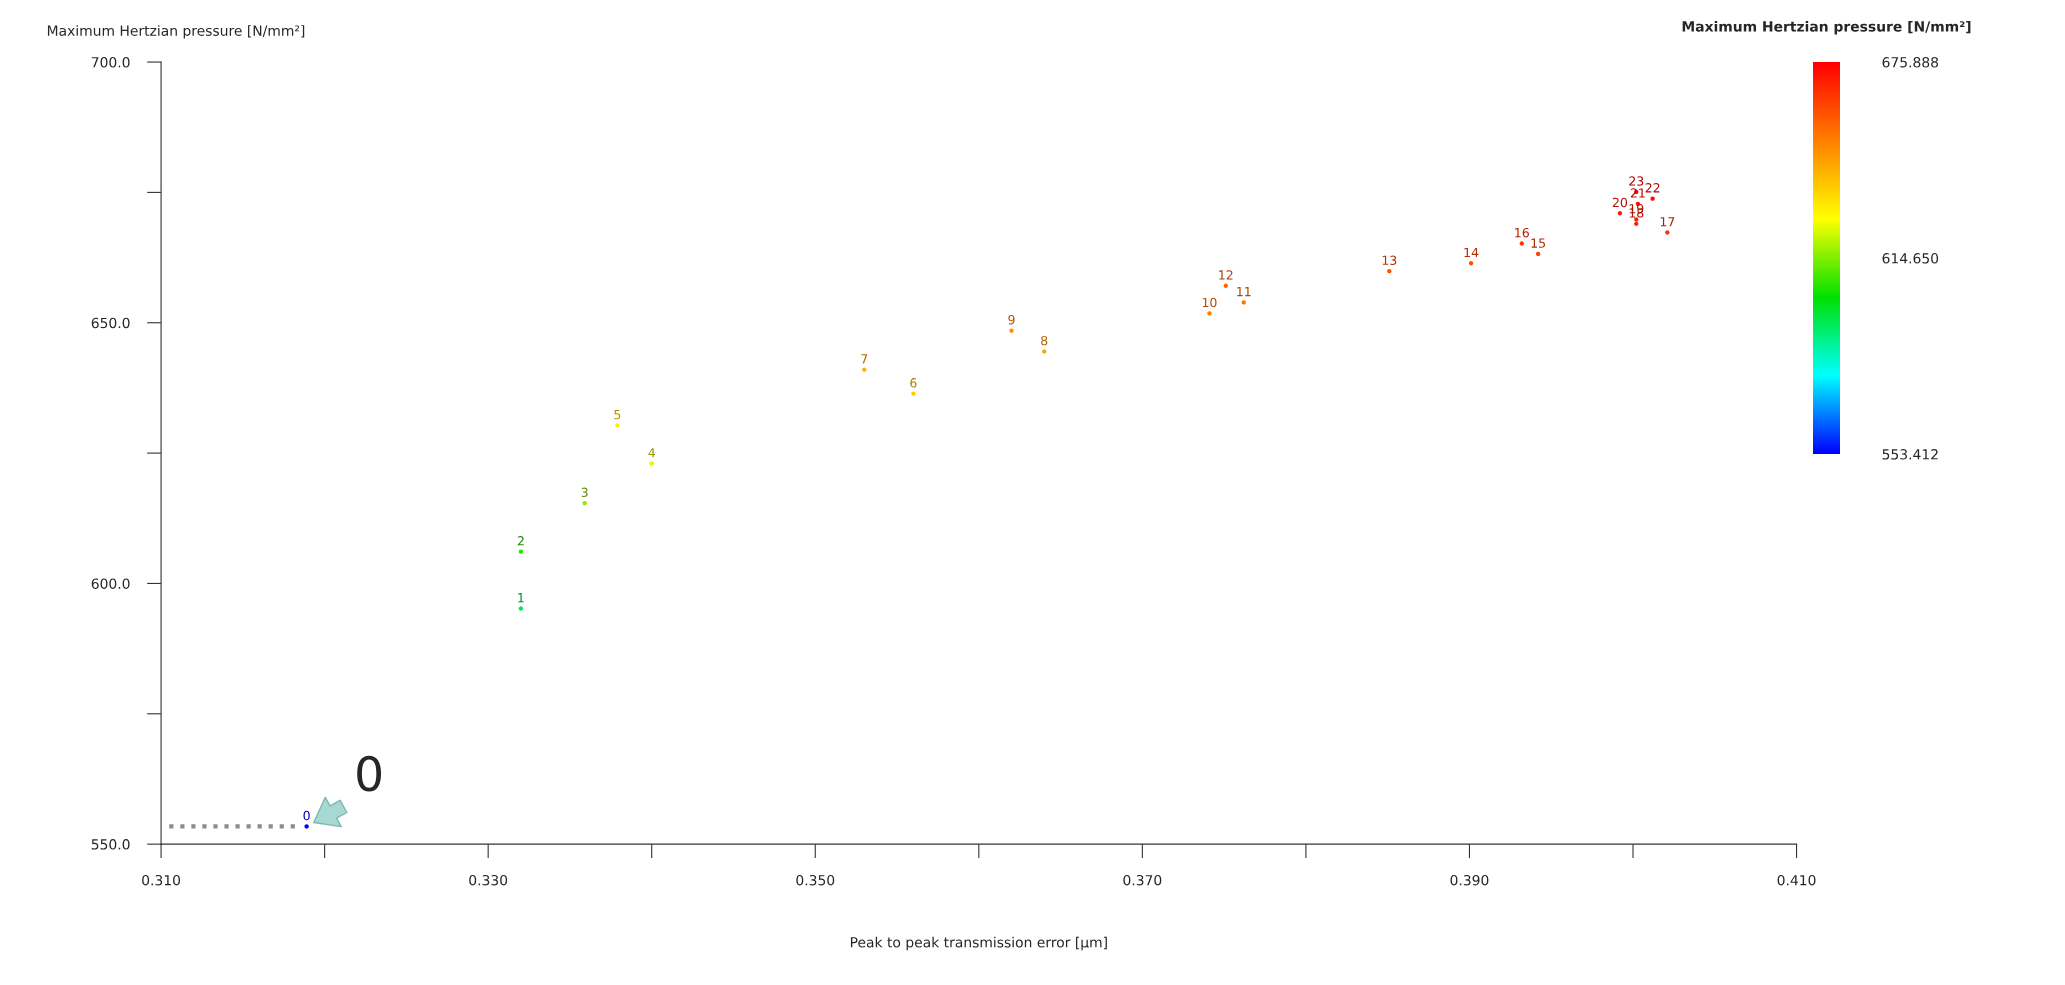 The image size is (2065, 985). I want to click on annotation: 3, so click(584, 492).